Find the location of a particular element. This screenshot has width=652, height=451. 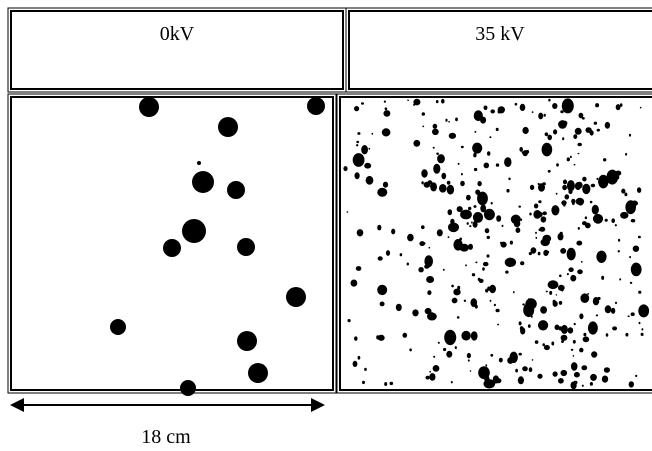

scale-label: 18 cm is located at coordinates (166, 437).